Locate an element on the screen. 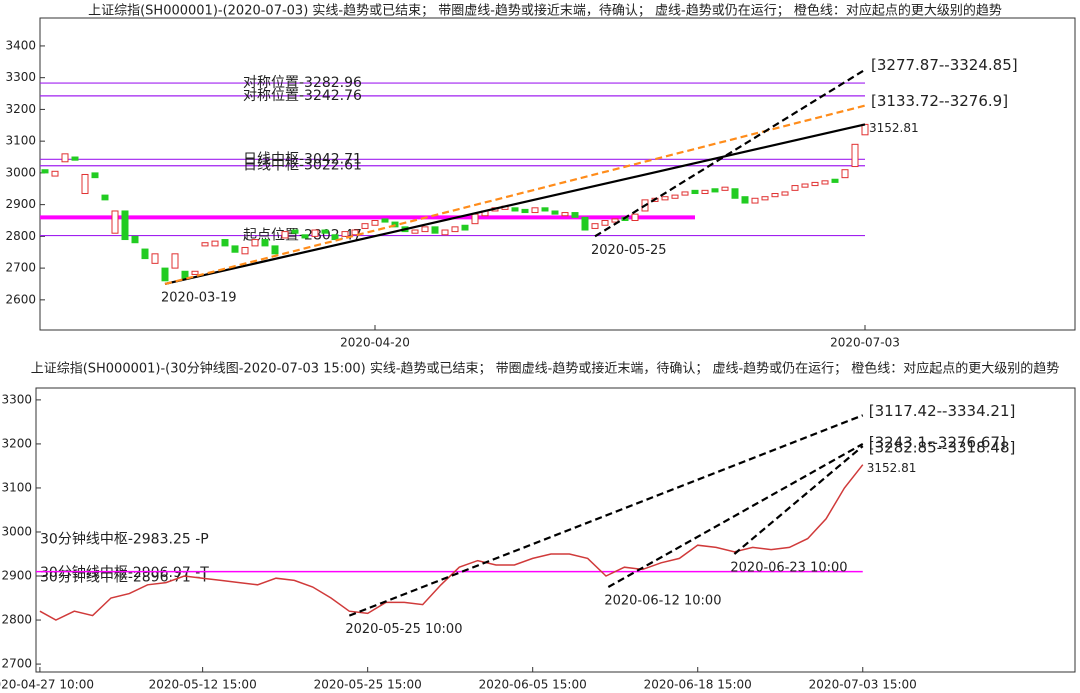 This screenshot has width=1080, height=693. y-tick-label: 2600 is located at coordinates (20, 299).